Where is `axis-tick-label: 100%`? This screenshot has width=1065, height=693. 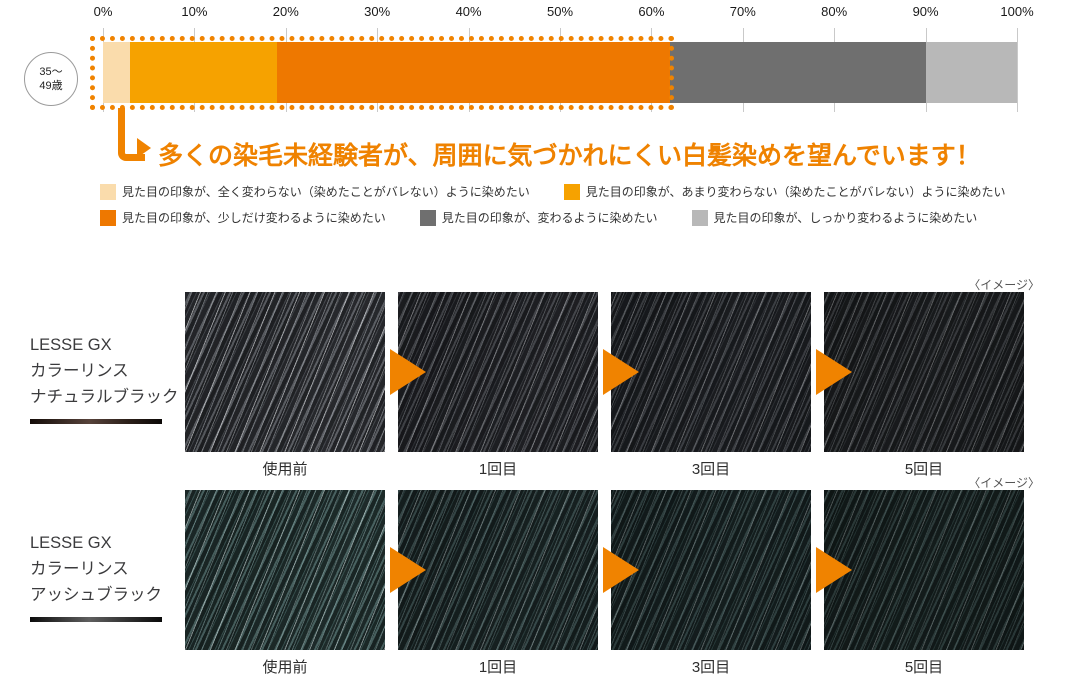 axis-tick-label: 100% is located at coordinates (1017, 11).